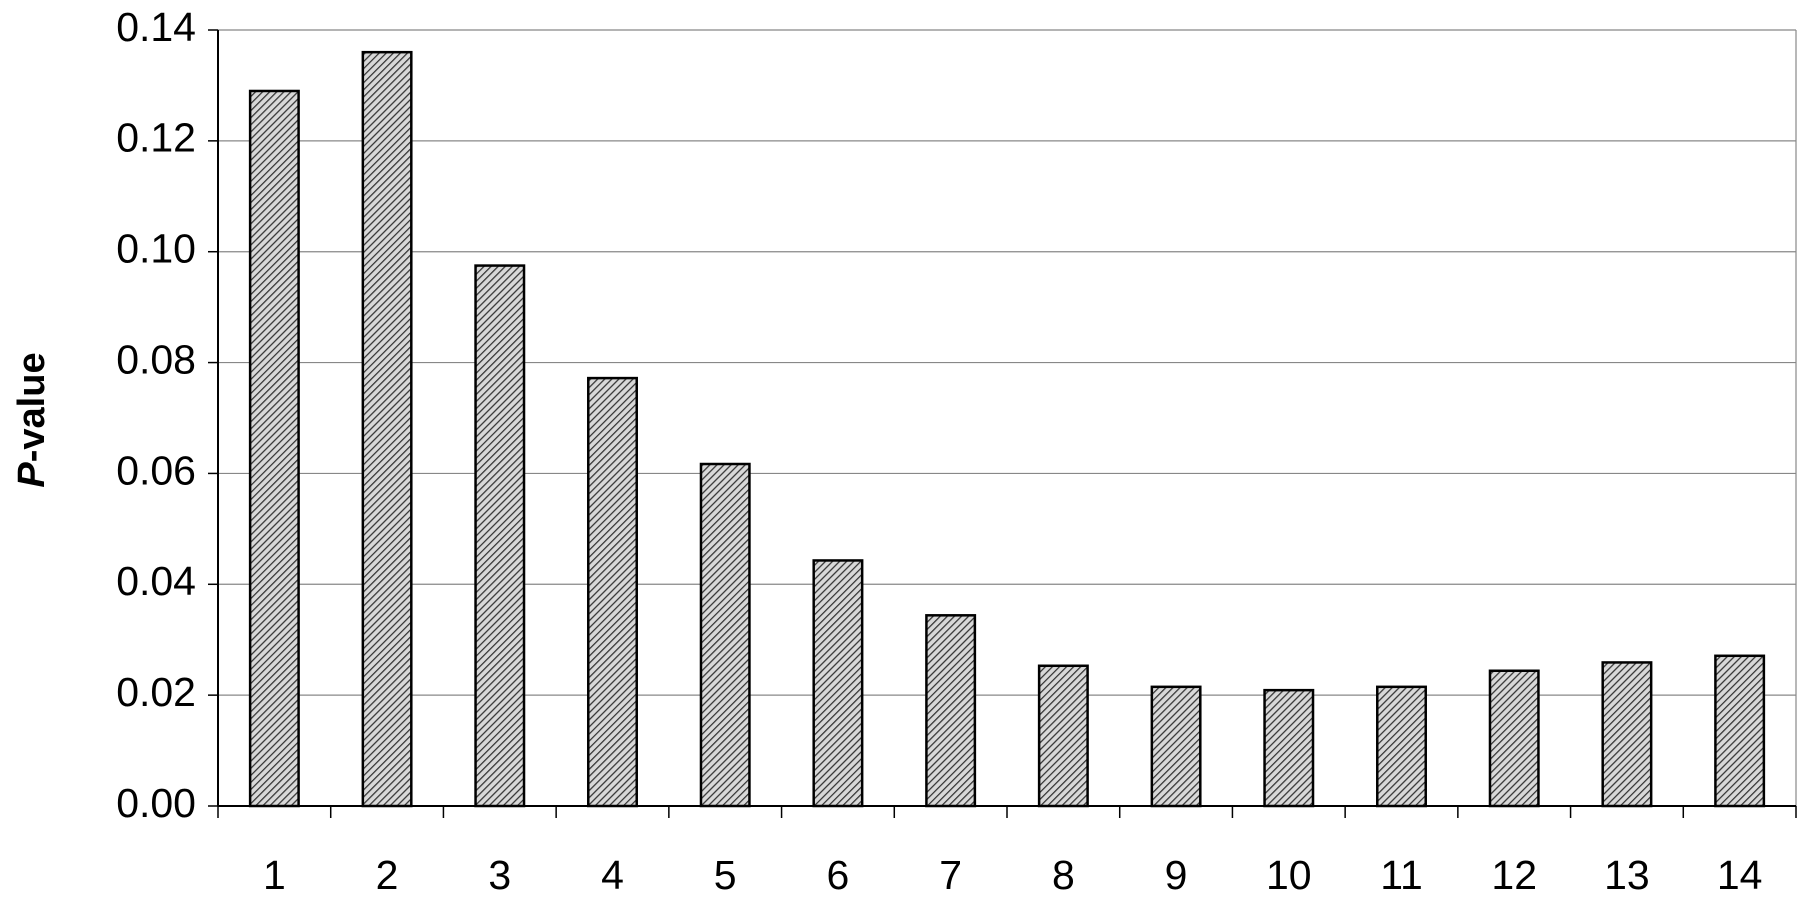 This screenshot has width=1800, height=900. What do you see at coordinates (1627, 875) in the screenshot?
I see `x-tick-label: 13` at bounding box center [1627, 875].